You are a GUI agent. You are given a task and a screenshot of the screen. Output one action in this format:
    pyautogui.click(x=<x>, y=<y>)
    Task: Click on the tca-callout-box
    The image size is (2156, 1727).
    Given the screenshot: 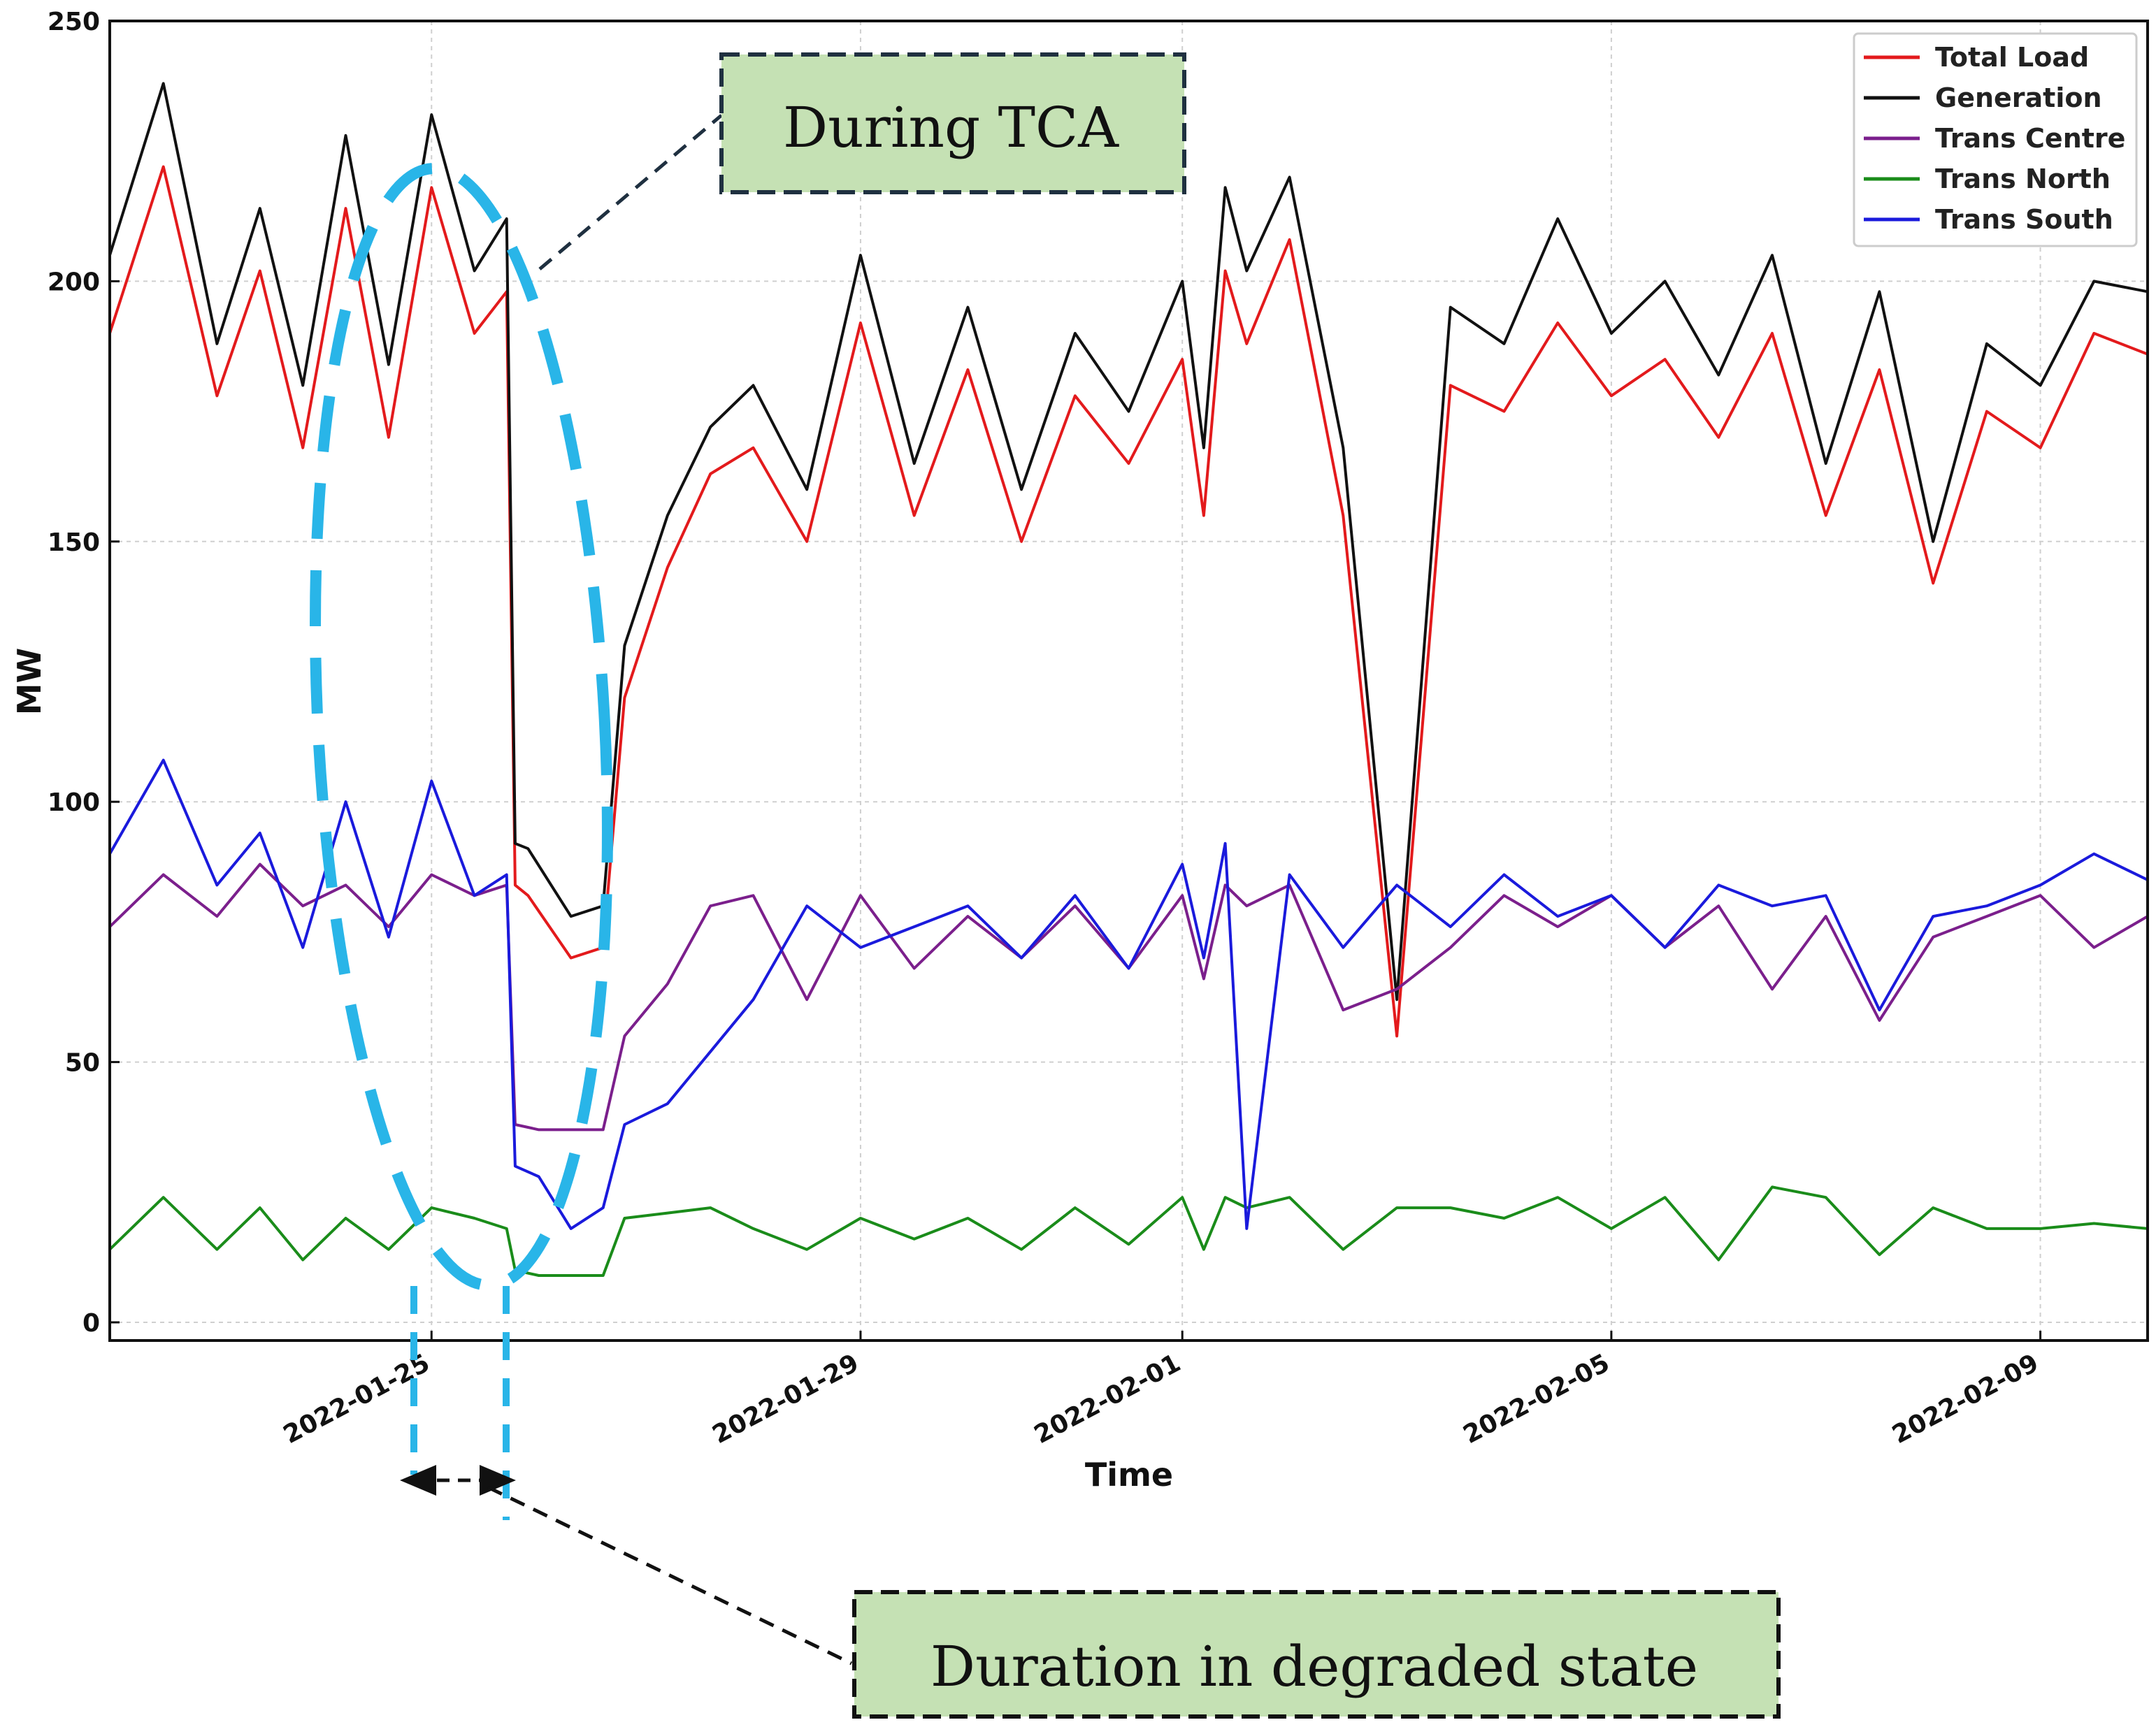 What is the action you would take?
    pyautogui.click(x=952, y=123)
    